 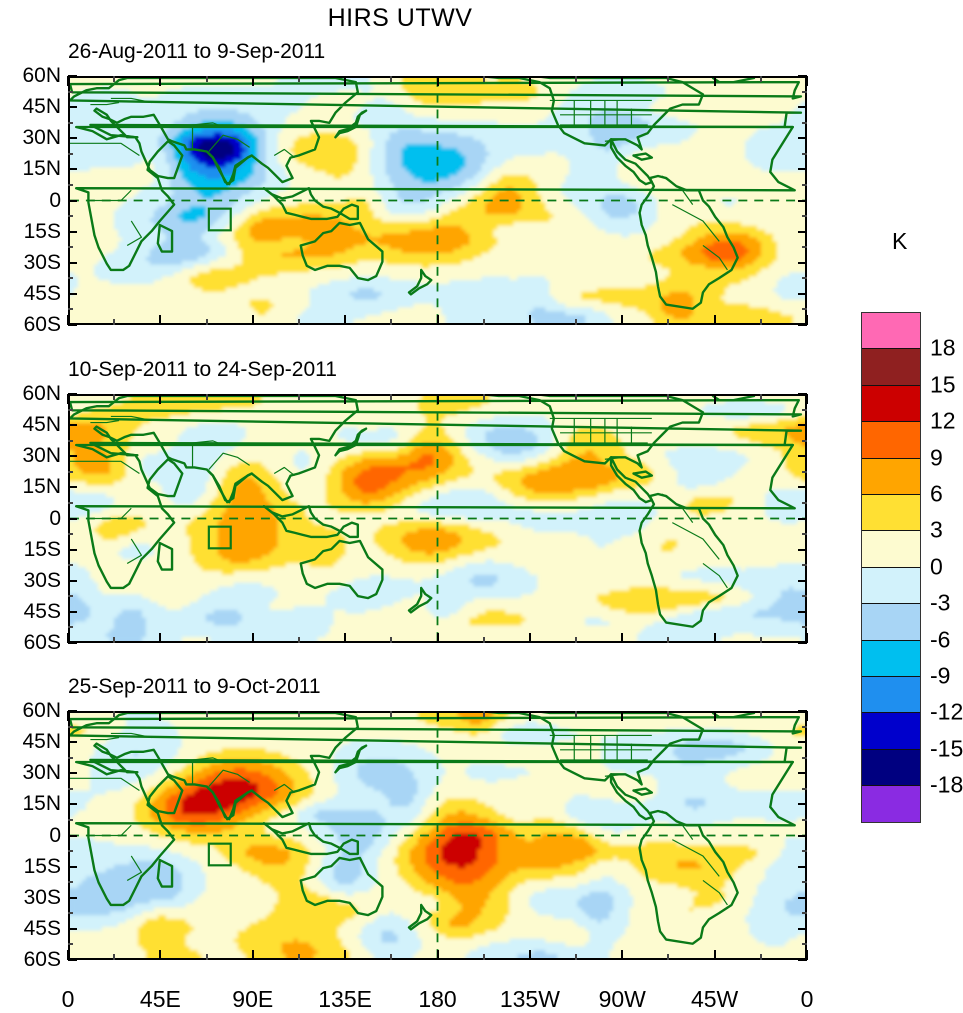 What do you see at coordinates (936, 566) in the screenshot?
I see `colorbar-tick-label-0: 0` at bounding box center [936, 566].